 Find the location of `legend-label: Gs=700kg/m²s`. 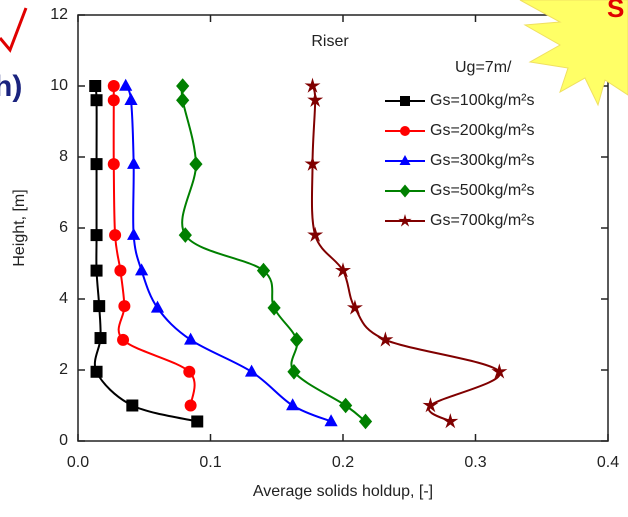

legend-label: Gs=700kg/m²s is located at coordinates (482, 220).